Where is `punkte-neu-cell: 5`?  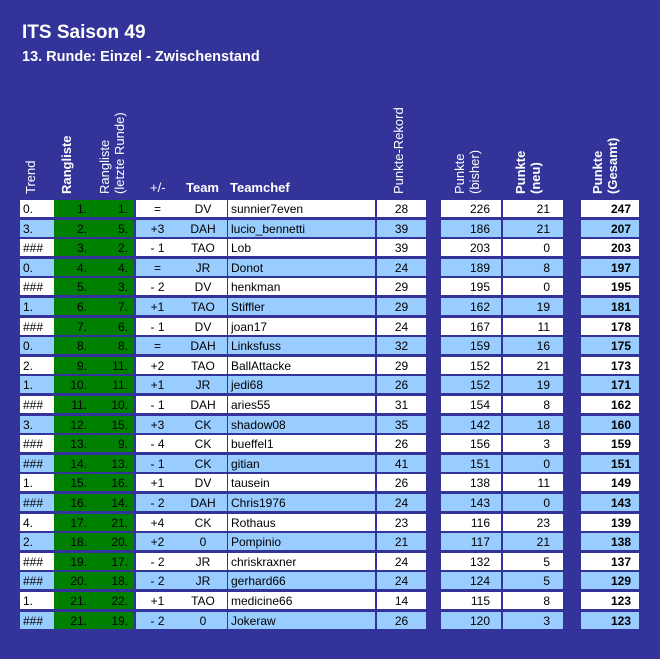 punkte-neu-cell: 5 is located at coordinates (533, 561).